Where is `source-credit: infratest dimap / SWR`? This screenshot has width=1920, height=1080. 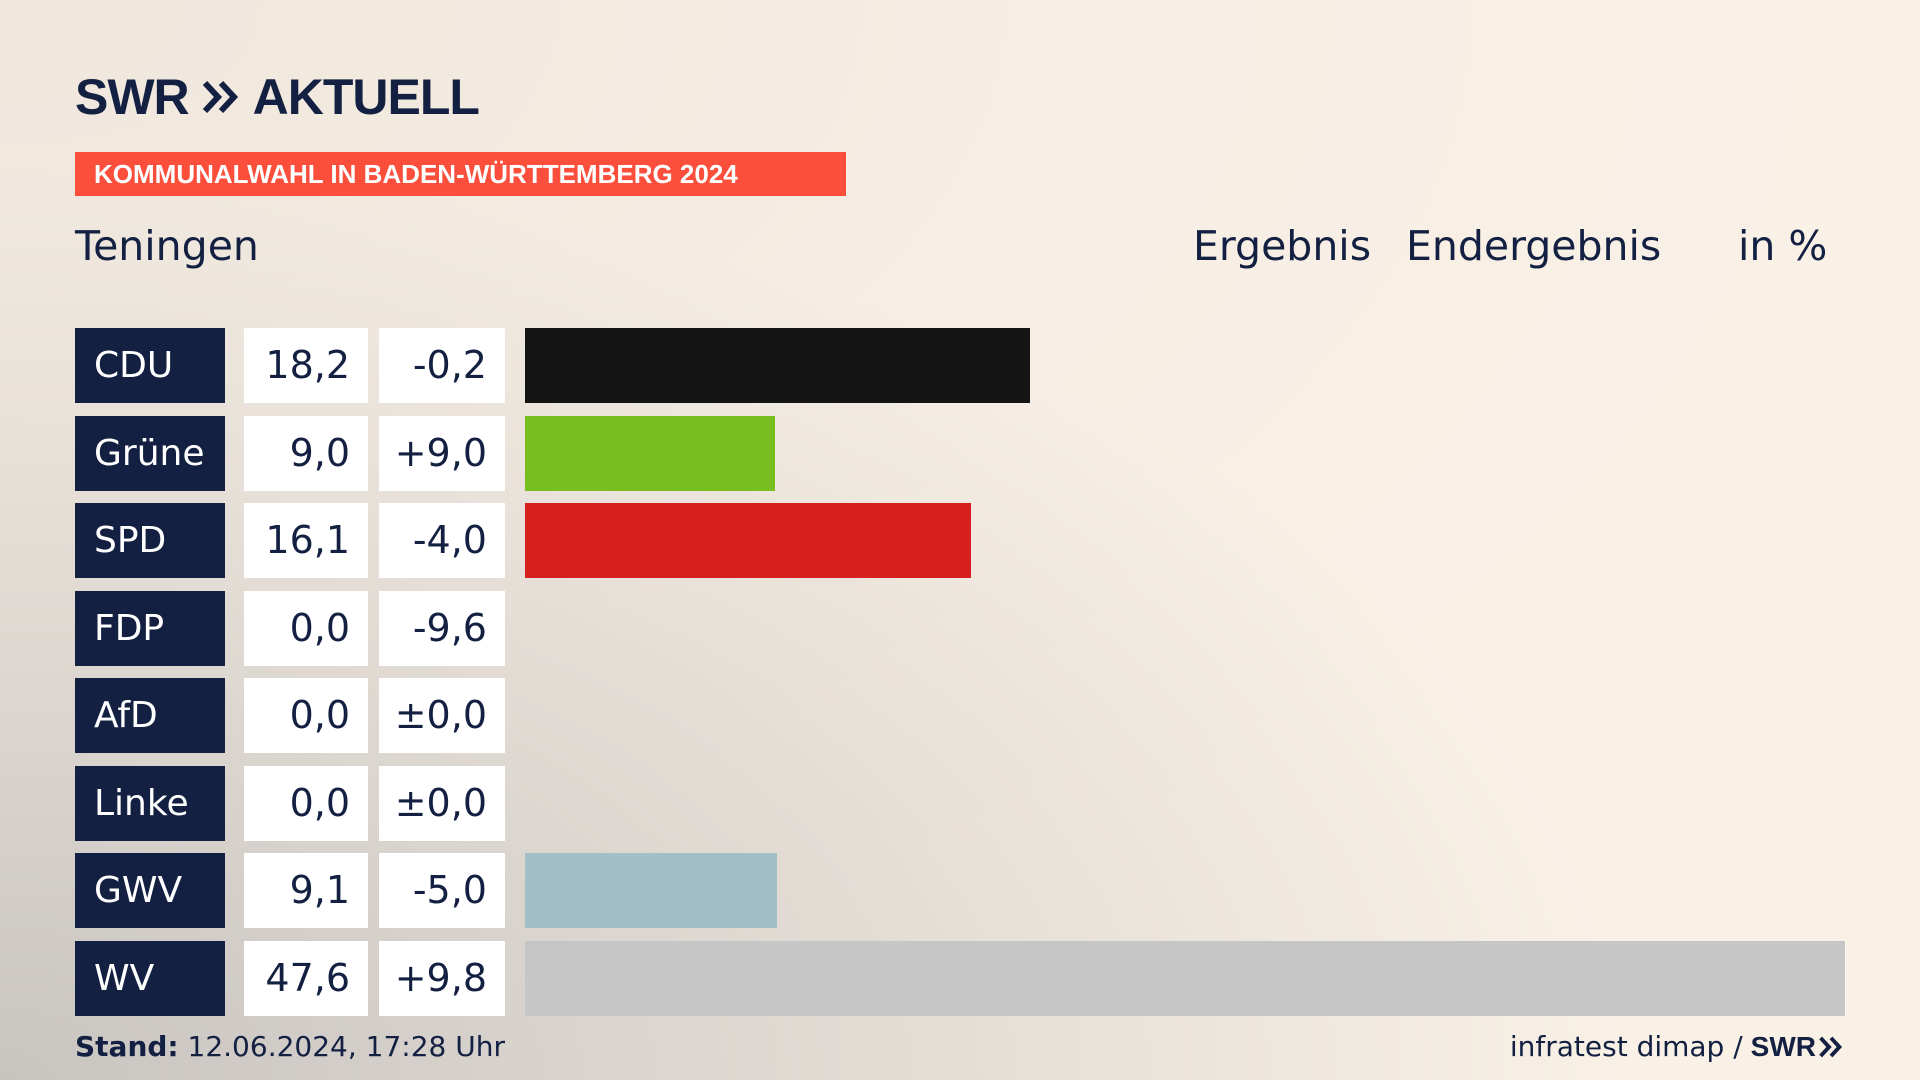
source-credit: infratest dimap / SWR is located at coordinates (1677, 1046).